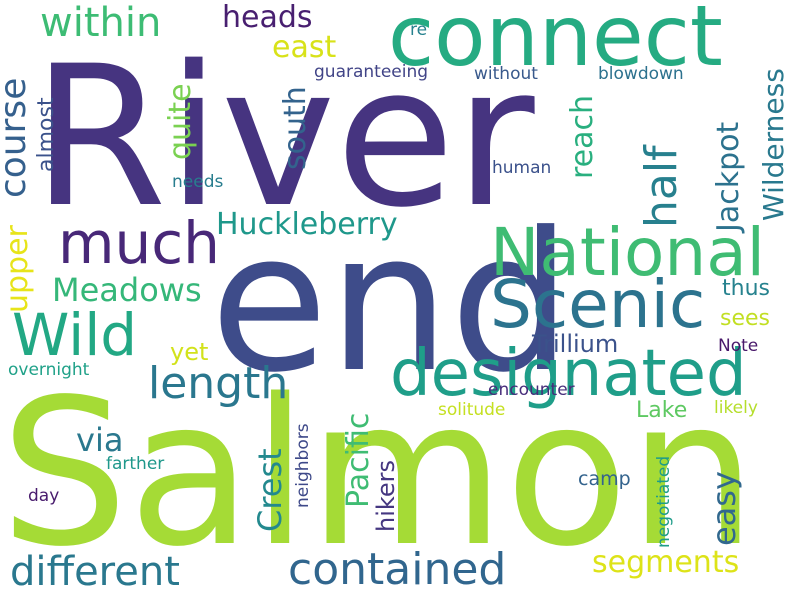 The height and width of the screenshot is (600, 800). Describe the element at coordinates (582, 136) in the screenshot. I see `word-reach: reach` at that location.